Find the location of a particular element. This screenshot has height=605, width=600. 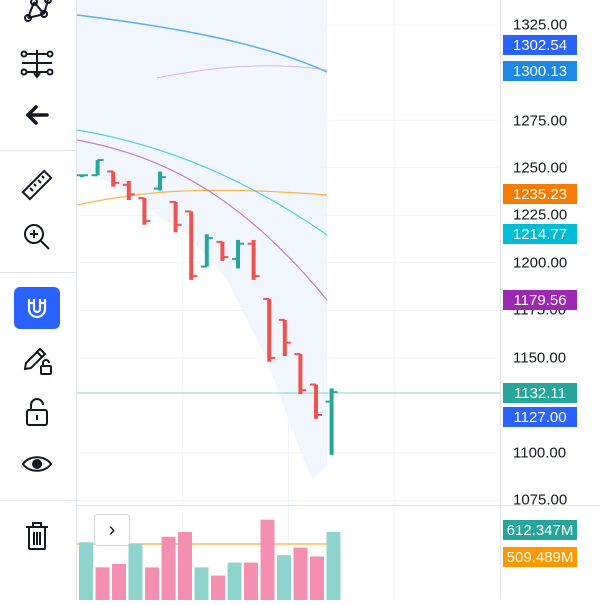

volume-tag-last: 612.347M is located at coordinates (540, 530).